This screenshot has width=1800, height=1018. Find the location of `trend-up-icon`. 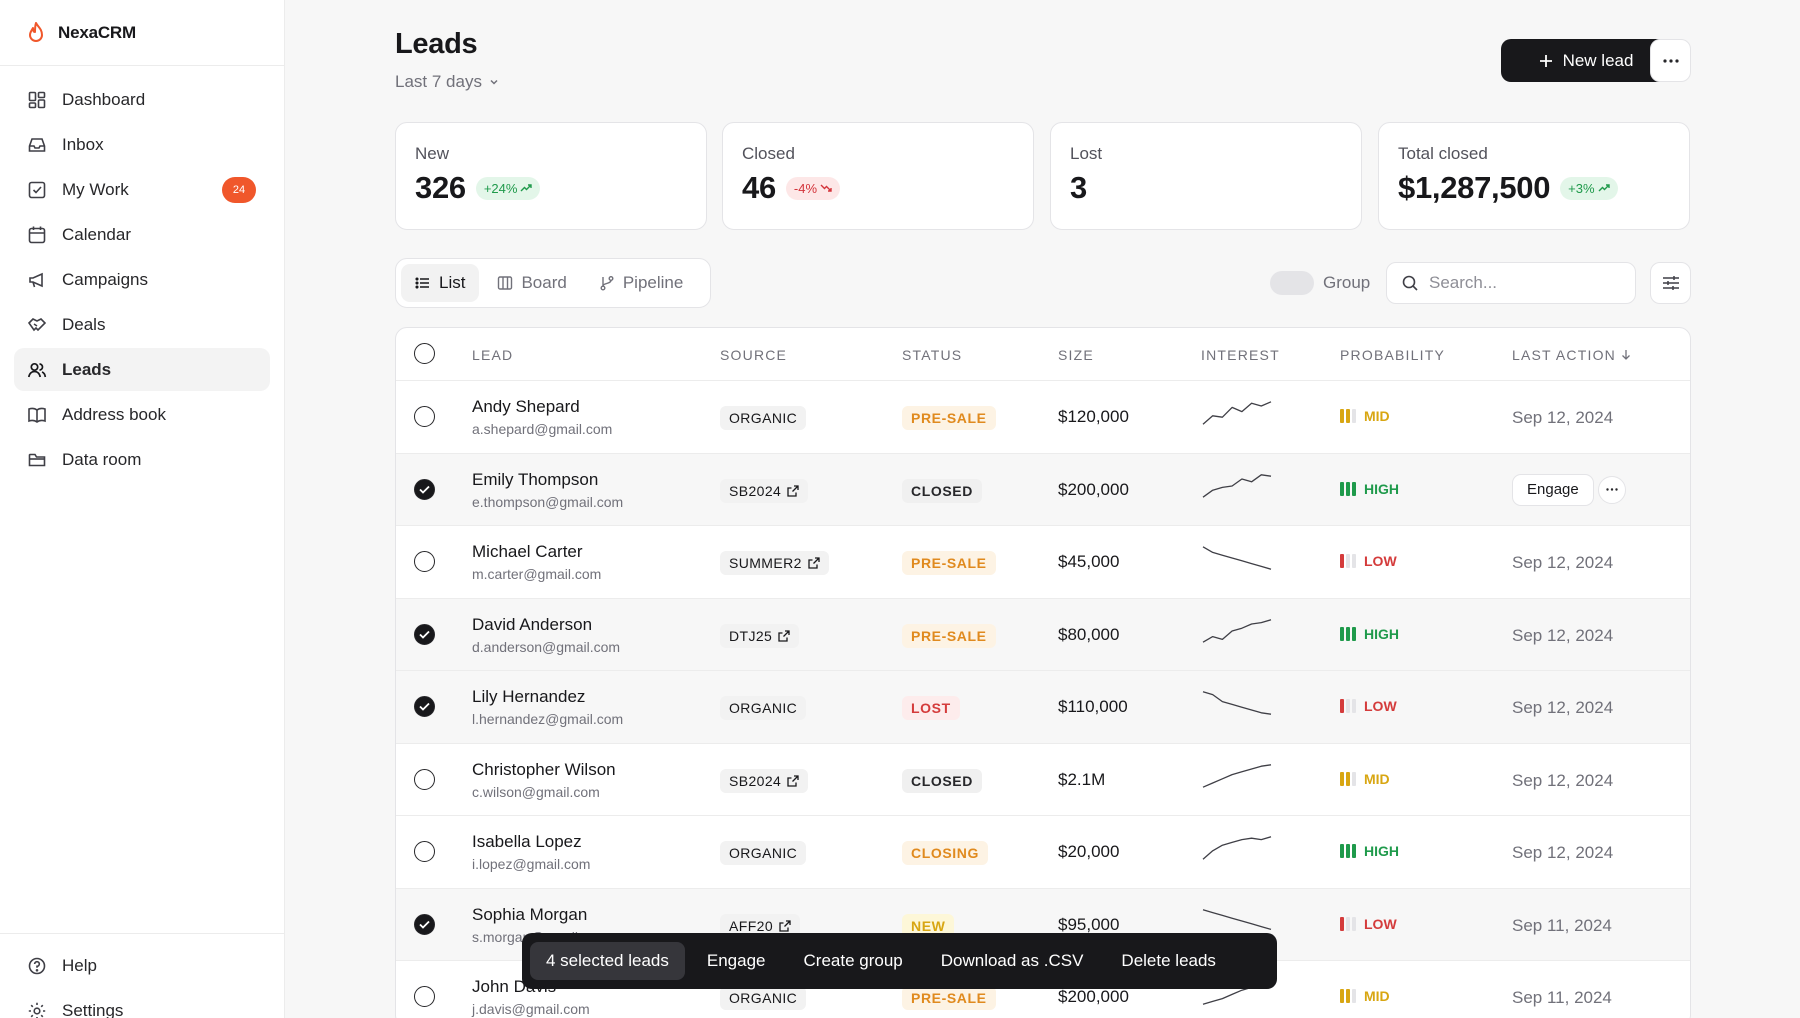

trend-up-icon is located at coordinates (1604, 188).